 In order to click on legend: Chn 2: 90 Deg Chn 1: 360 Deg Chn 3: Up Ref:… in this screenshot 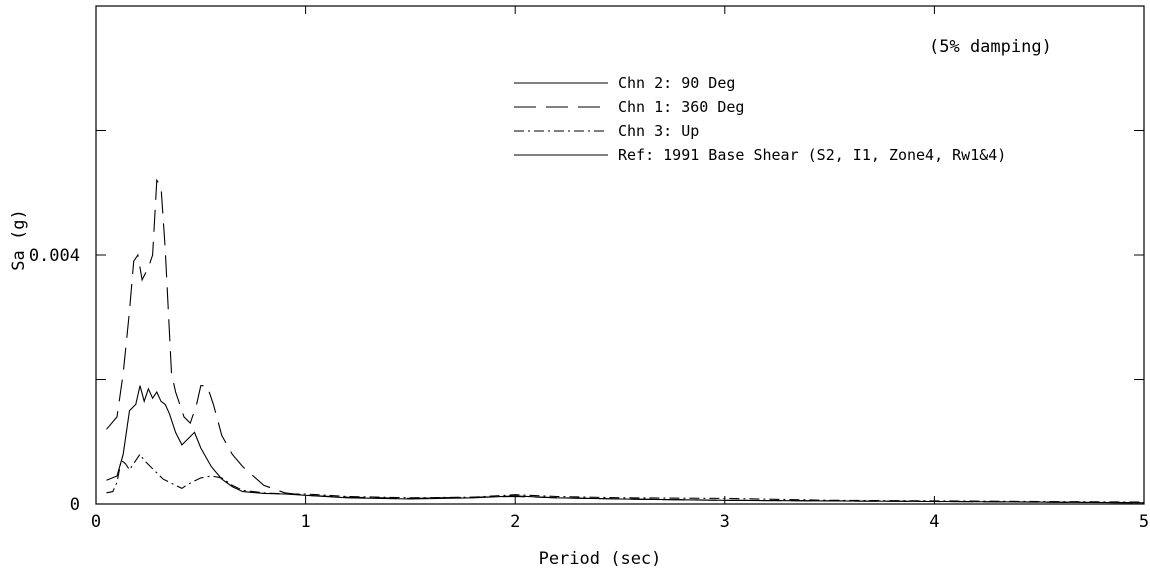, I will do `click(760, 119)`.